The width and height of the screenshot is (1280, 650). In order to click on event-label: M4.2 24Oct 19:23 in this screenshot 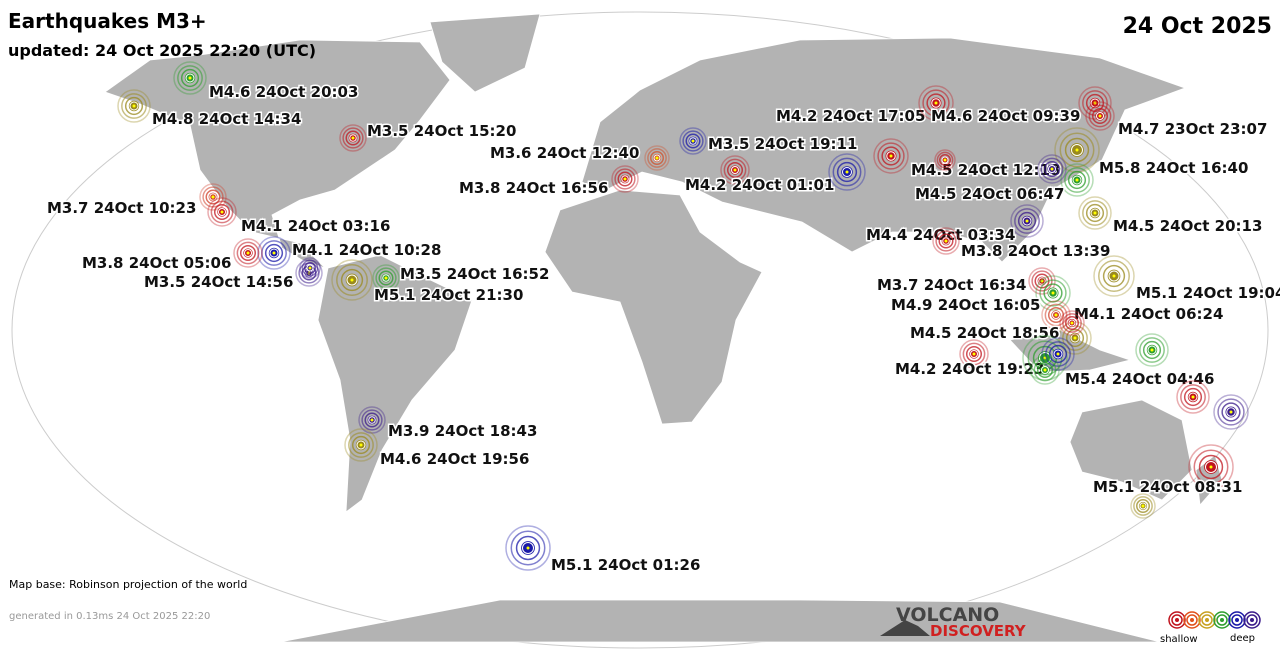, I will do `click(969, 369)`.